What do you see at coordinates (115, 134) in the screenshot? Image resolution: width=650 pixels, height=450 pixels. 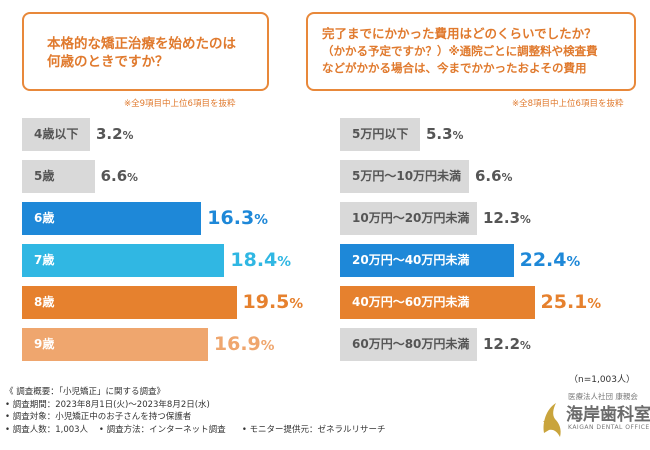 I see `age-value-label-0: 3.2%` at bounding box center [115, 134].